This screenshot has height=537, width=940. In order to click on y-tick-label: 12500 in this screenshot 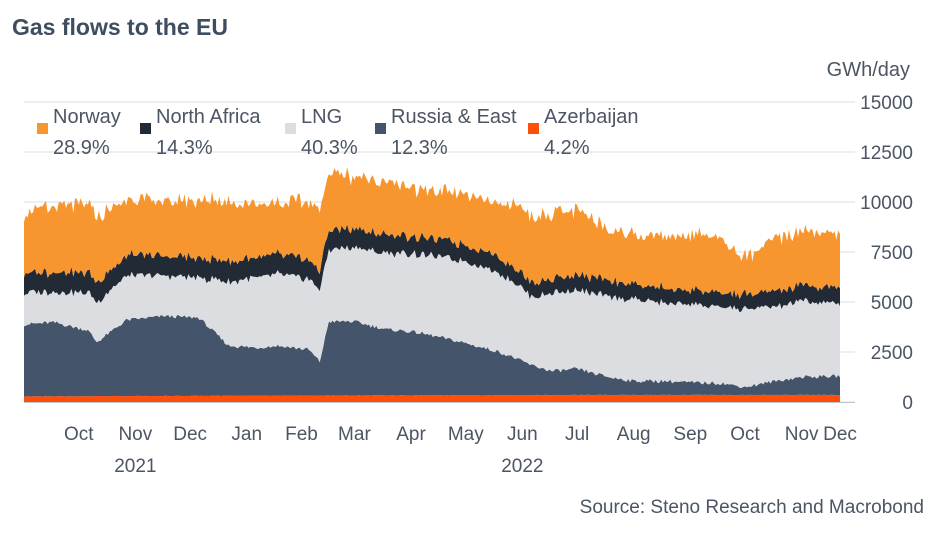, I will do `click(886, 153)`.